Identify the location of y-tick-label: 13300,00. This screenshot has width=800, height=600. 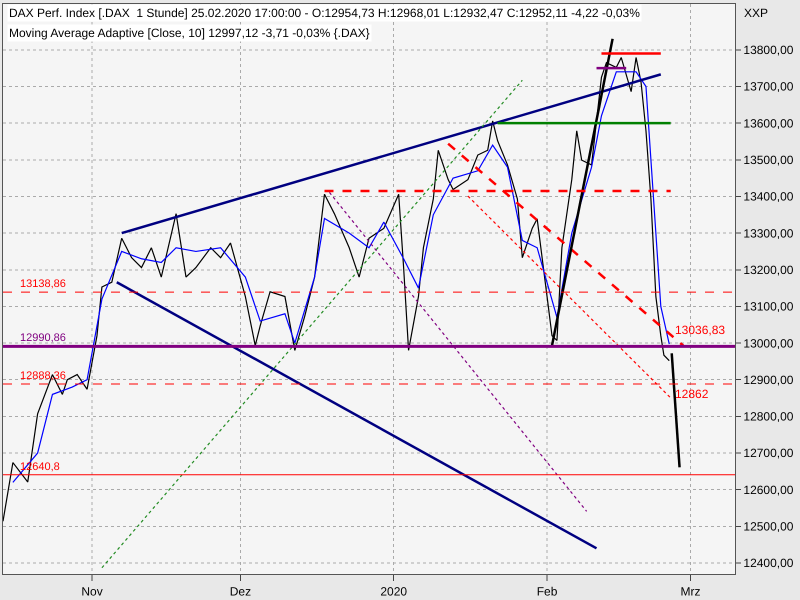
(768, 233).